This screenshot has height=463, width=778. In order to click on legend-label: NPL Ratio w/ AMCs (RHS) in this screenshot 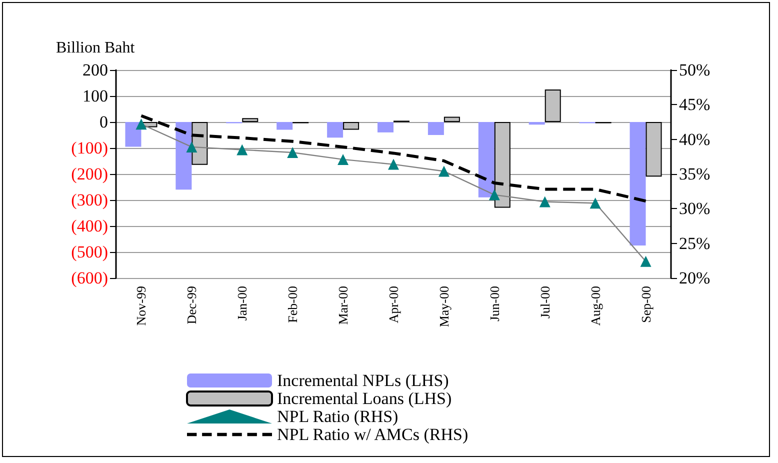, I will do `click(372, 434)`.